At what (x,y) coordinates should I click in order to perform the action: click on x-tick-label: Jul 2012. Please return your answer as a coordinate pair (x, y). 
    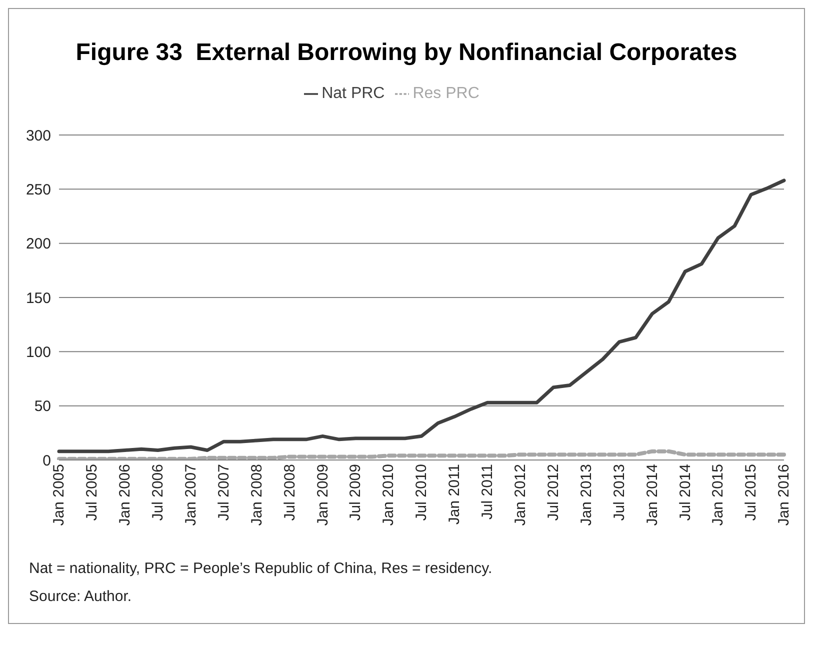
    Looking at the image, I should click on (553, 492).